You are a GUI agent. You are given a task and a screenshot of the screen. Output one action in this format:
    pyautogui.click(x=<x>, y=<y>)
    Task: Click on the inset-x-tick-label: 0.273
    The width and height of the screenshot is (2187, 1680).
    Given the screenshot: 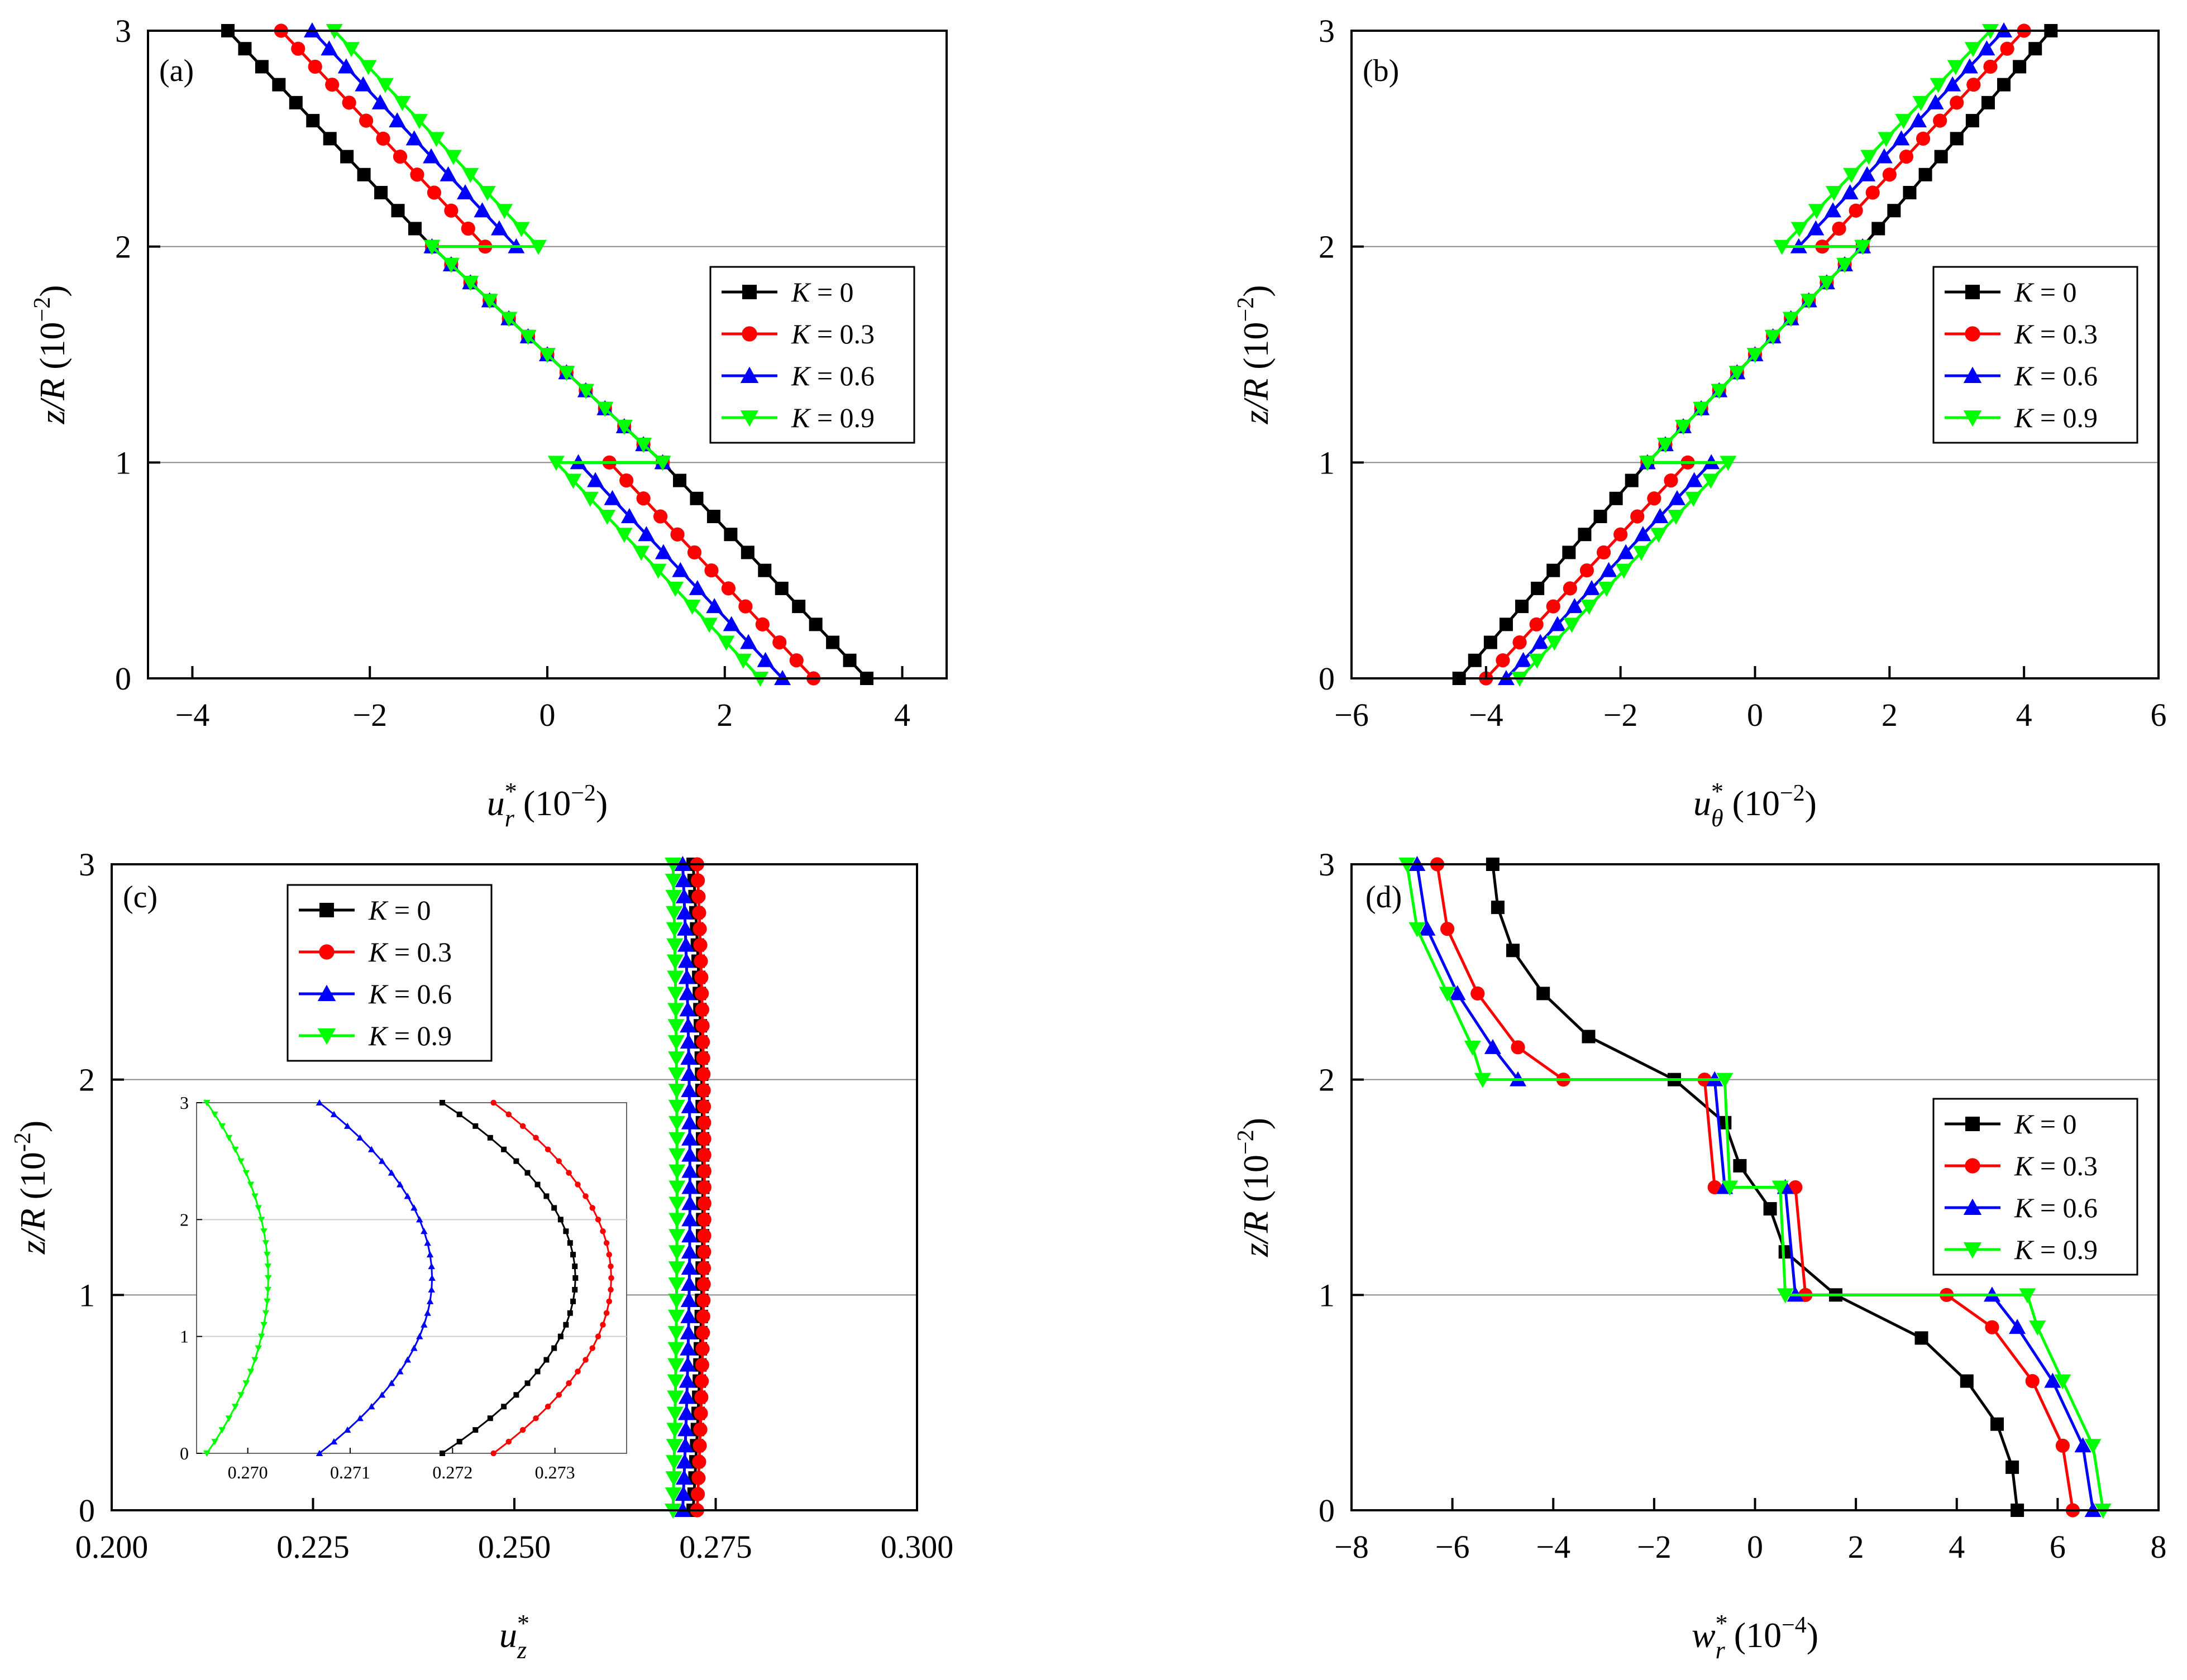 What is the action you would take?
    pyautogui.click(x=555, y=1472)
    